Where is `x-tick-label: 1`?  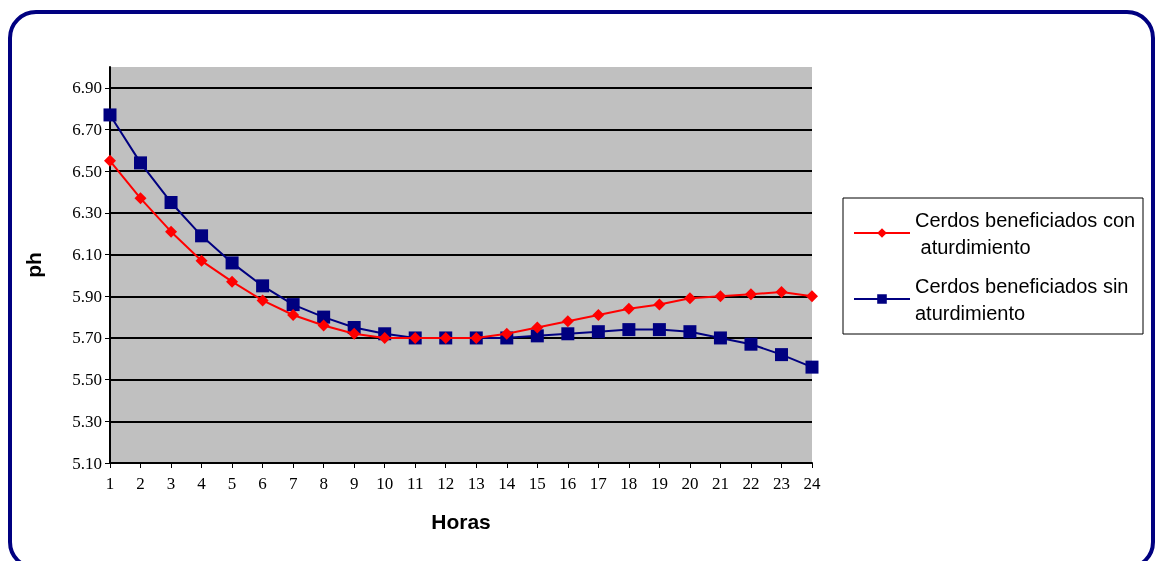 x-tick-label: 1 is located at coordinates (110, 483).